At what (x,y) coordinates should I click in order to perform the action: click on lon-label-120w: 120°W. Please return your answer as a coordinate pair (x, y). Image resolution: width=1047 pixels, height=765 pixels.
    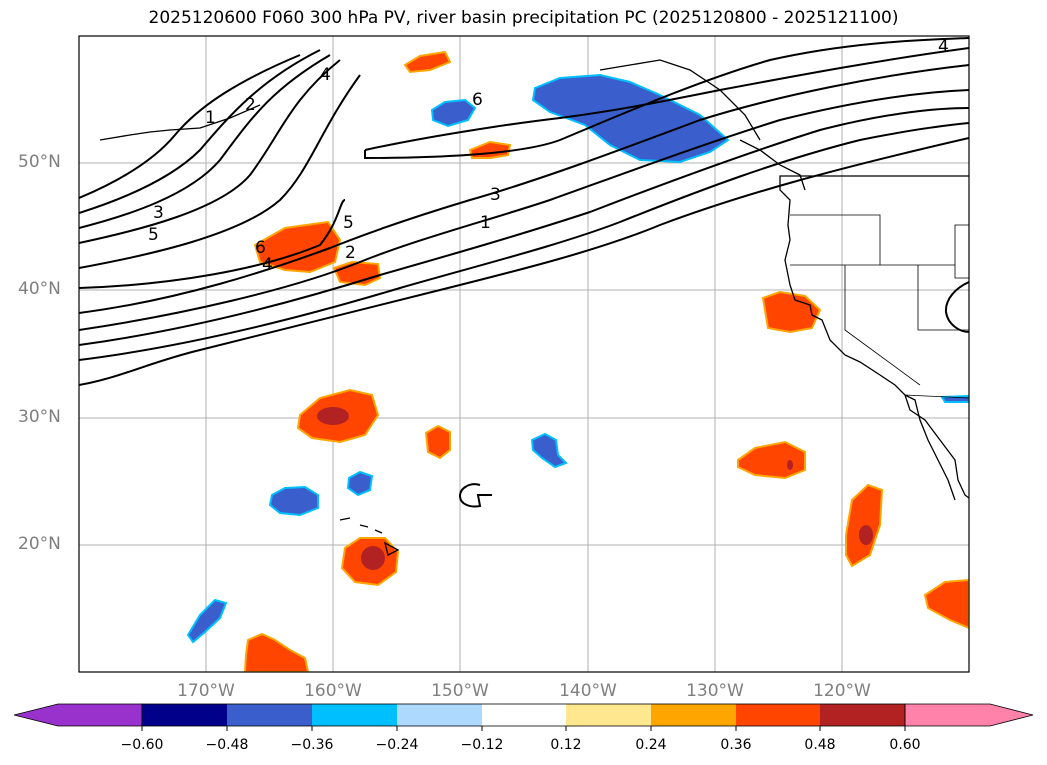
    Looking at the image, I should click on (842, 691).